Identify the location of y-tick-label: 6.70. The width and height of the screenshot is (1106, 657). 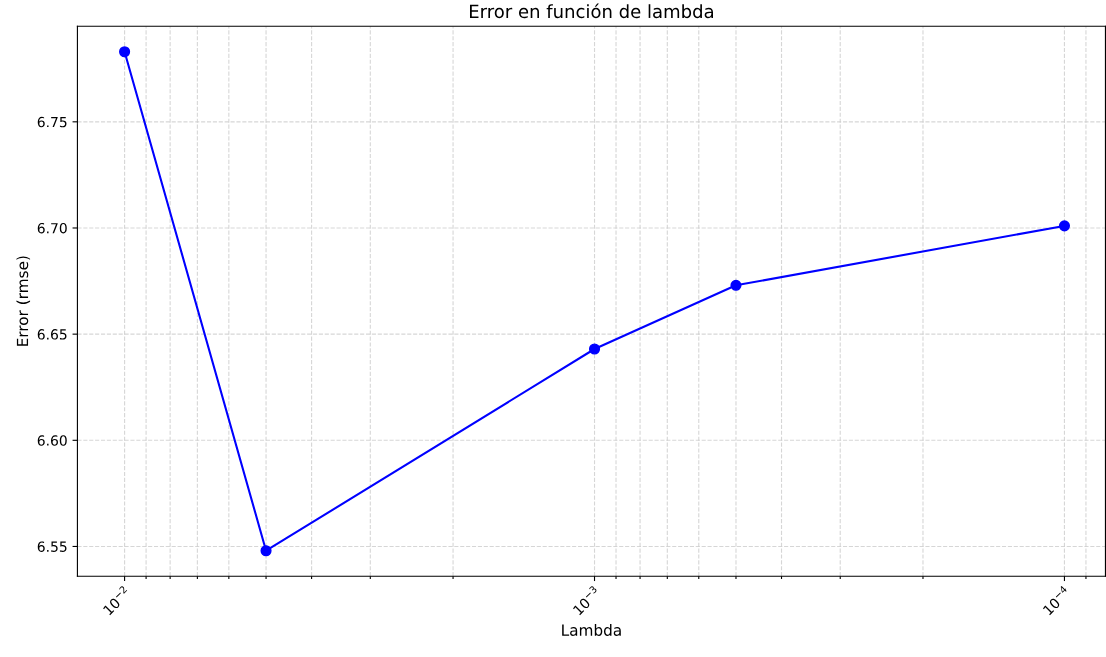
(52, 228).